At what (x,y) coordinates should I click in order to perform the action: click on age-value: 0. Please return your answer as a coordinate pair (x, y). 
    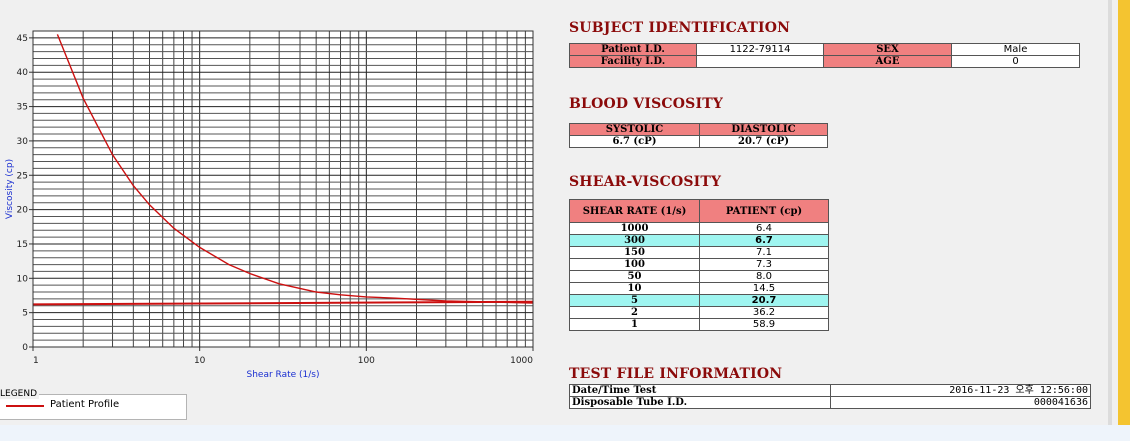
    Looking at the image, I should click on (1015, 61).